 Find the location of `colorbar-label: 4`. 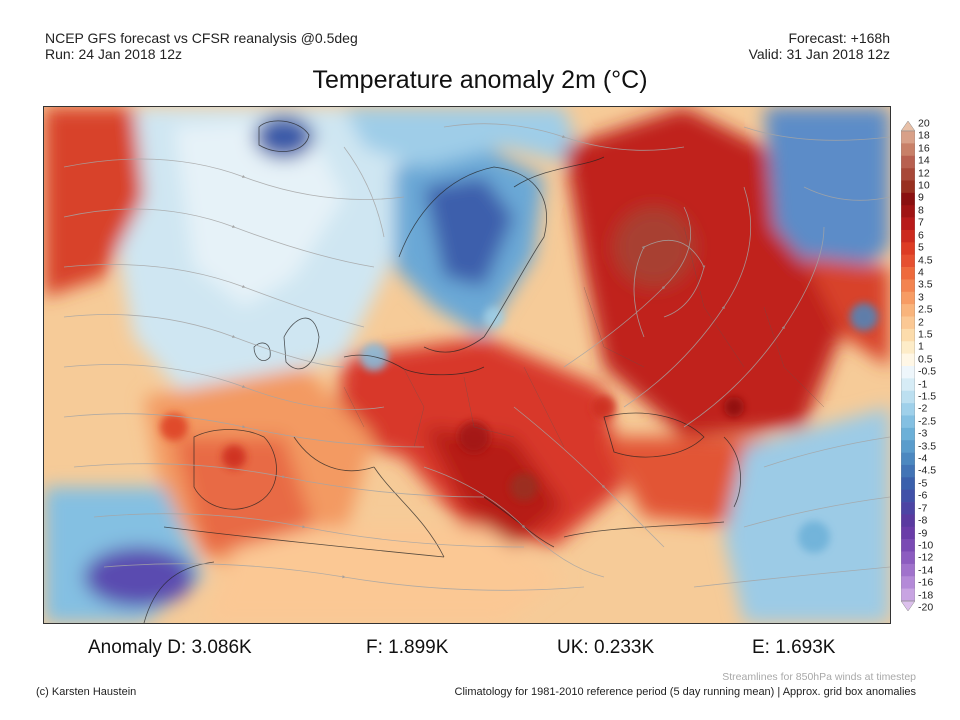

colorbar-label: 4 is located at coordinates (921, 272).